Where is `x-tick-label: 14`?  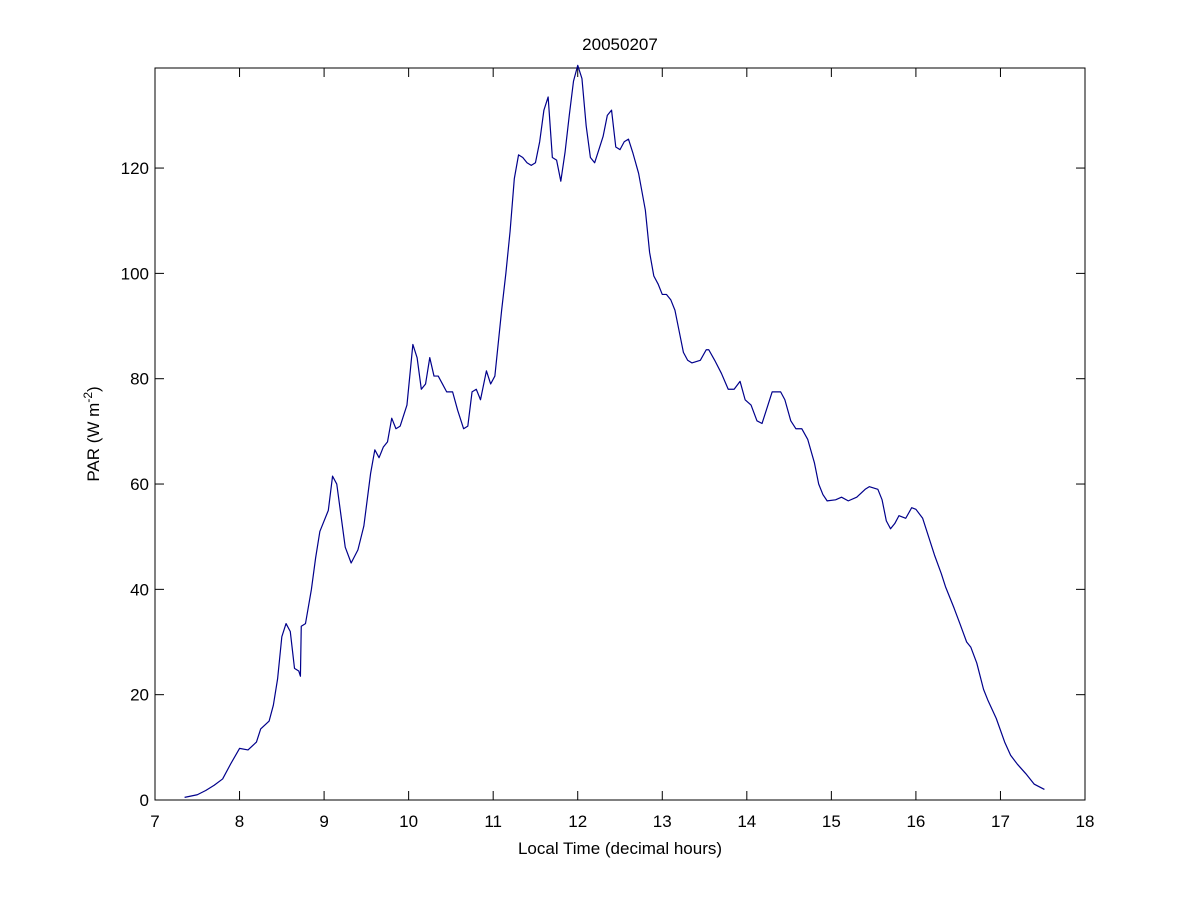
x-tick-label: 14 is located at coordinates (746, 821).